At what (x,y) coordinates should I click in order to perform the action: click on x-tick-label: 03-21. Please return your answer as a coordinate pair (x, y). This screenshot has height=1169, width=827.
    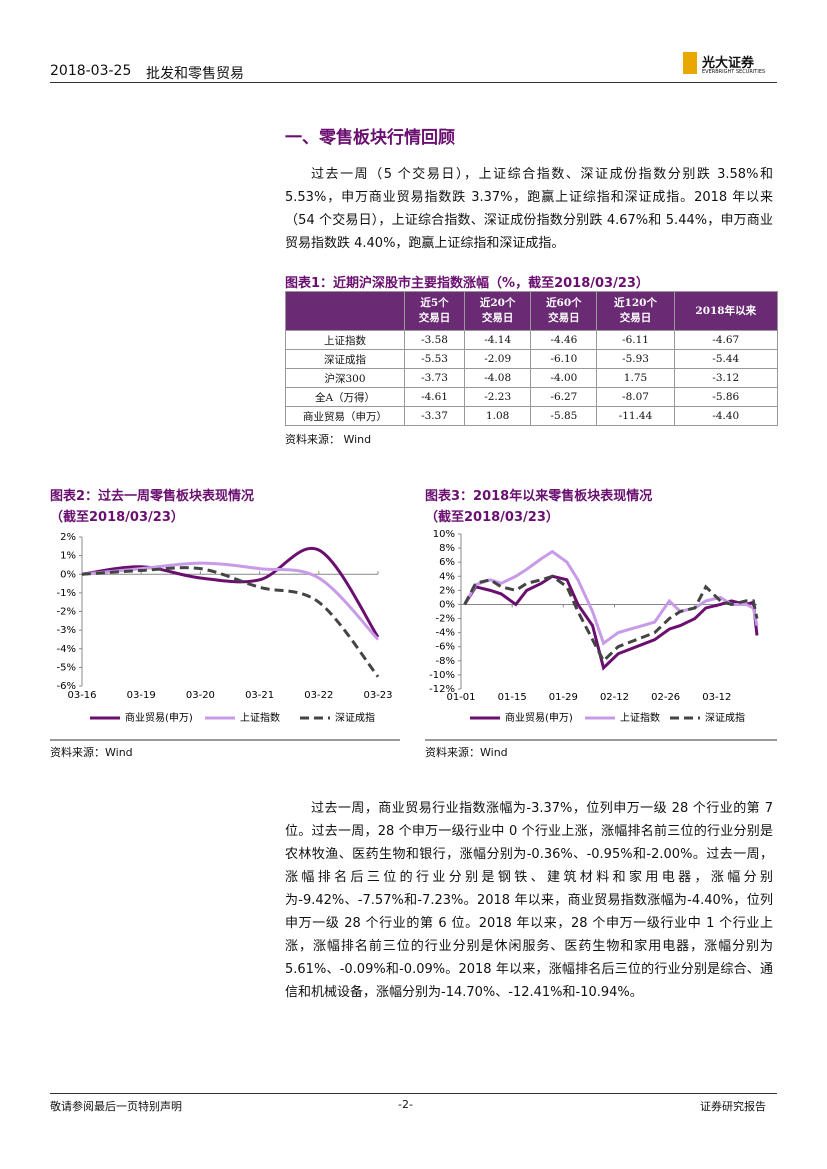
    Looking at the image, I should click on (259, 695).